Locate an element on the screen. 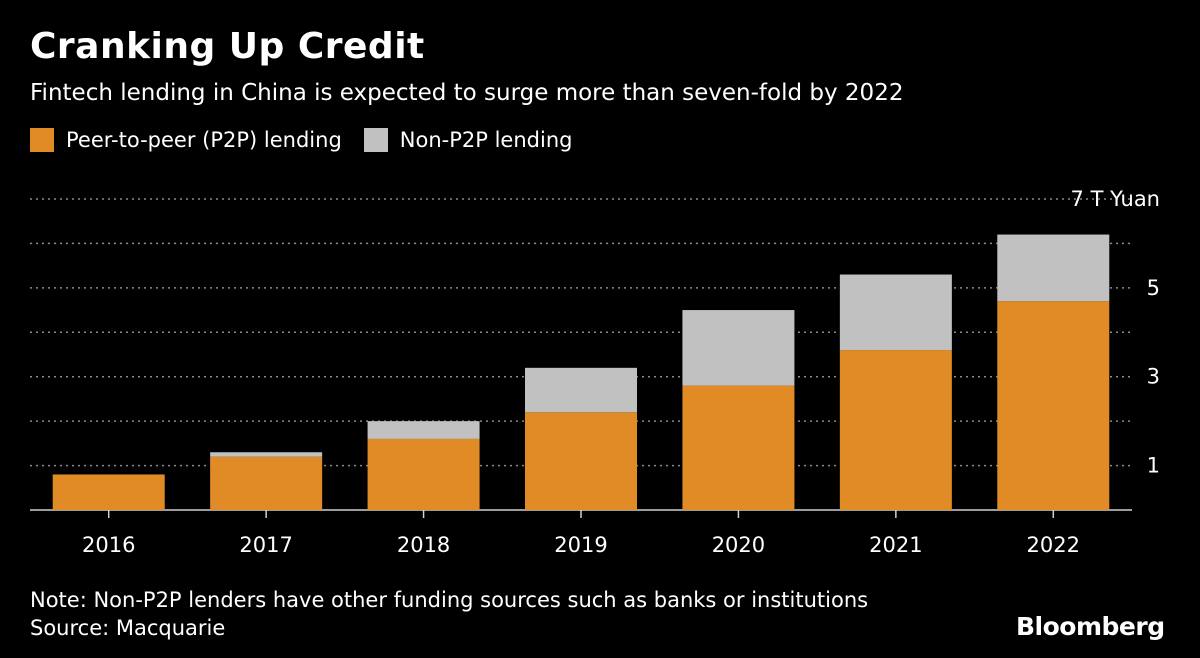  x-tick-label: 2017 is located at coordinates (265, 545).